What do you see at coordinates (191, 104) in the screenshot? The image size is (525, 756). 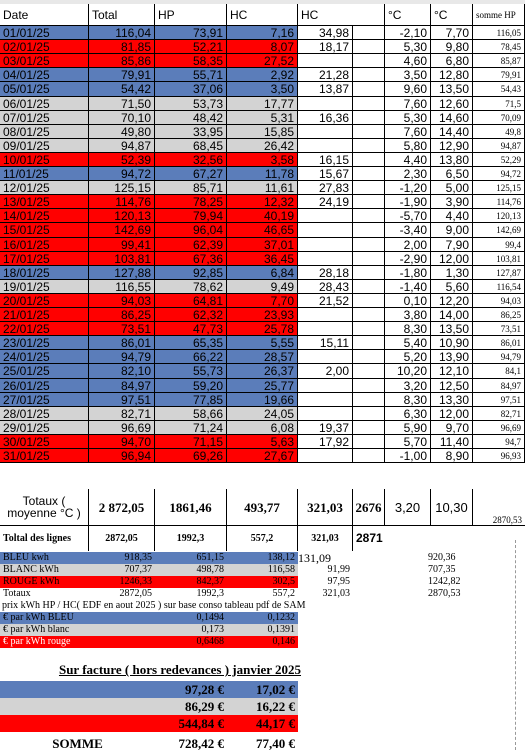 I see `row-hp: 53,73` at bounding box center [191, 104].